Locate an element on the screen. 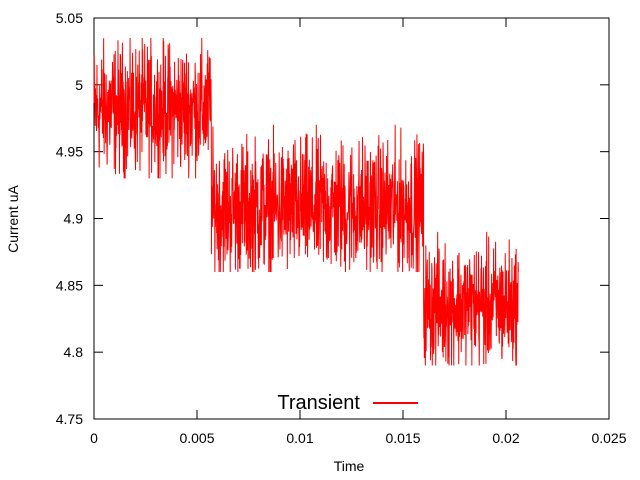  y-tick-label: 5.05 is located at coordinates (69, 18).